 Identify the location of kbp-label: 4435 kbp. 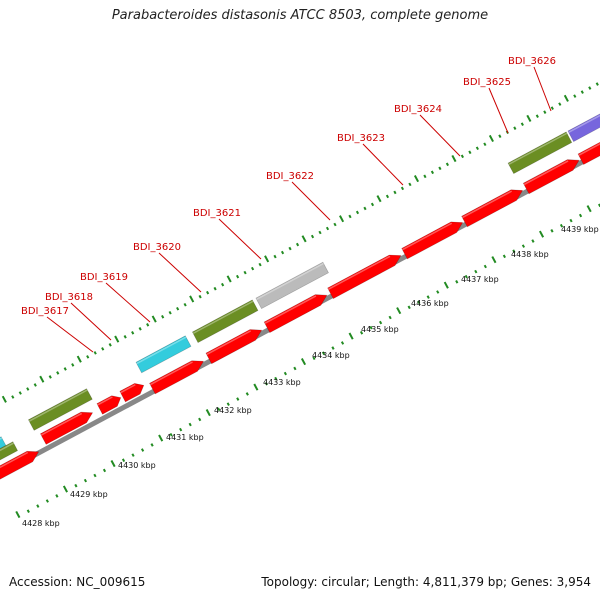
(380, 329).